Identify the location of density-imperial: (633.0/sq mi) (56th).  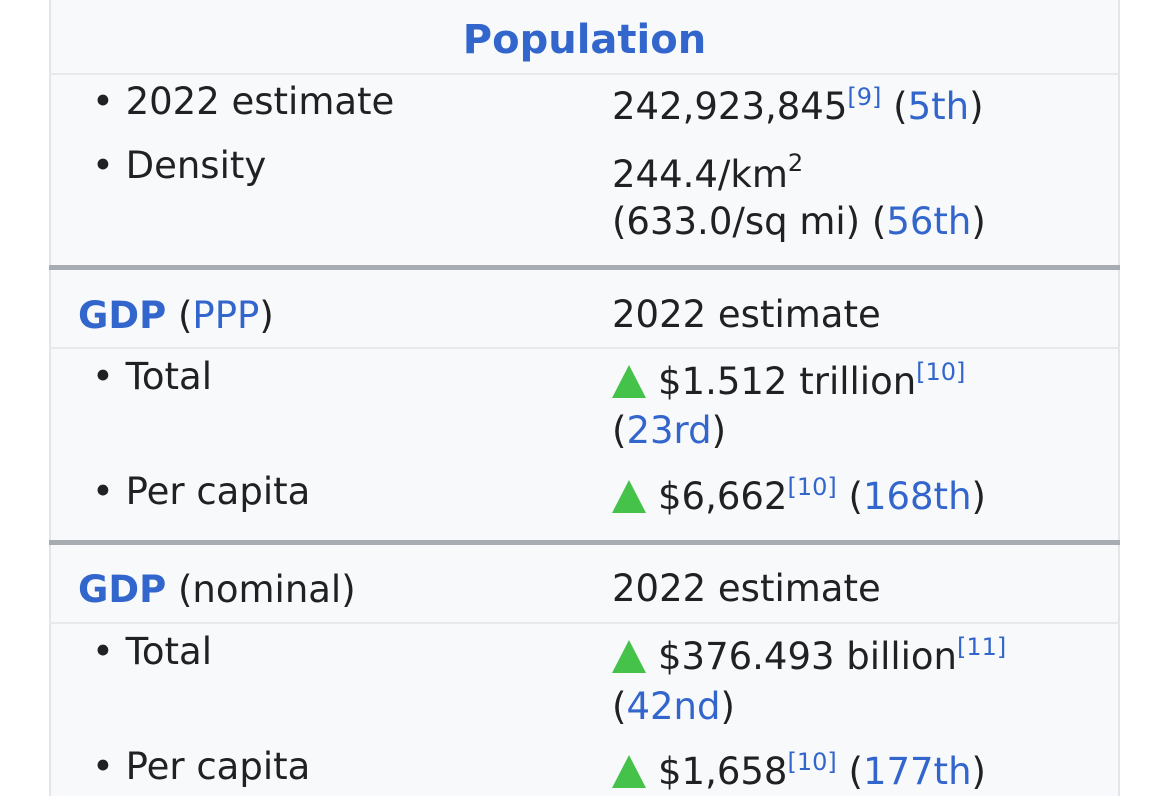
(799, 221).